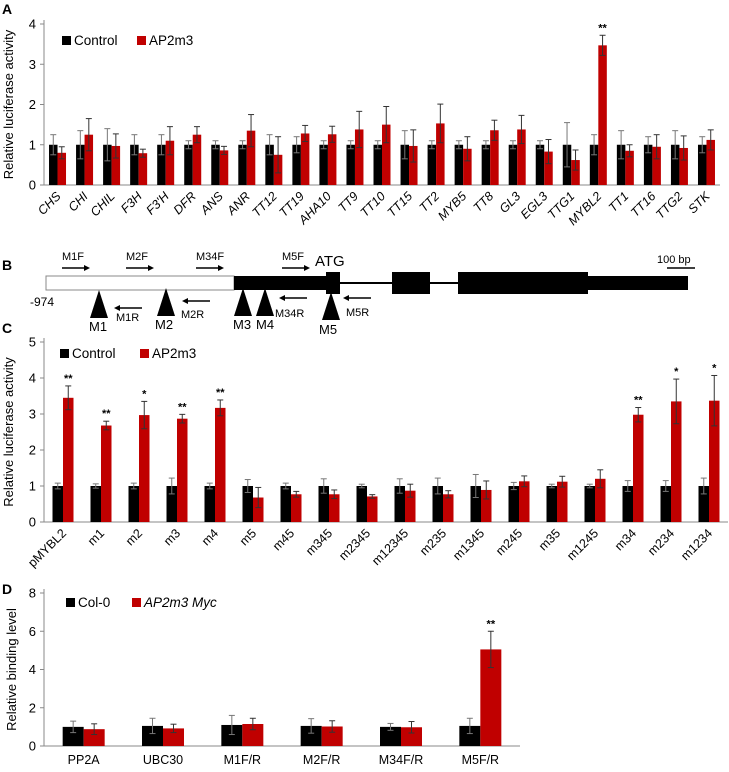  I want to click on primer-m2r-head, so click(185, 301).